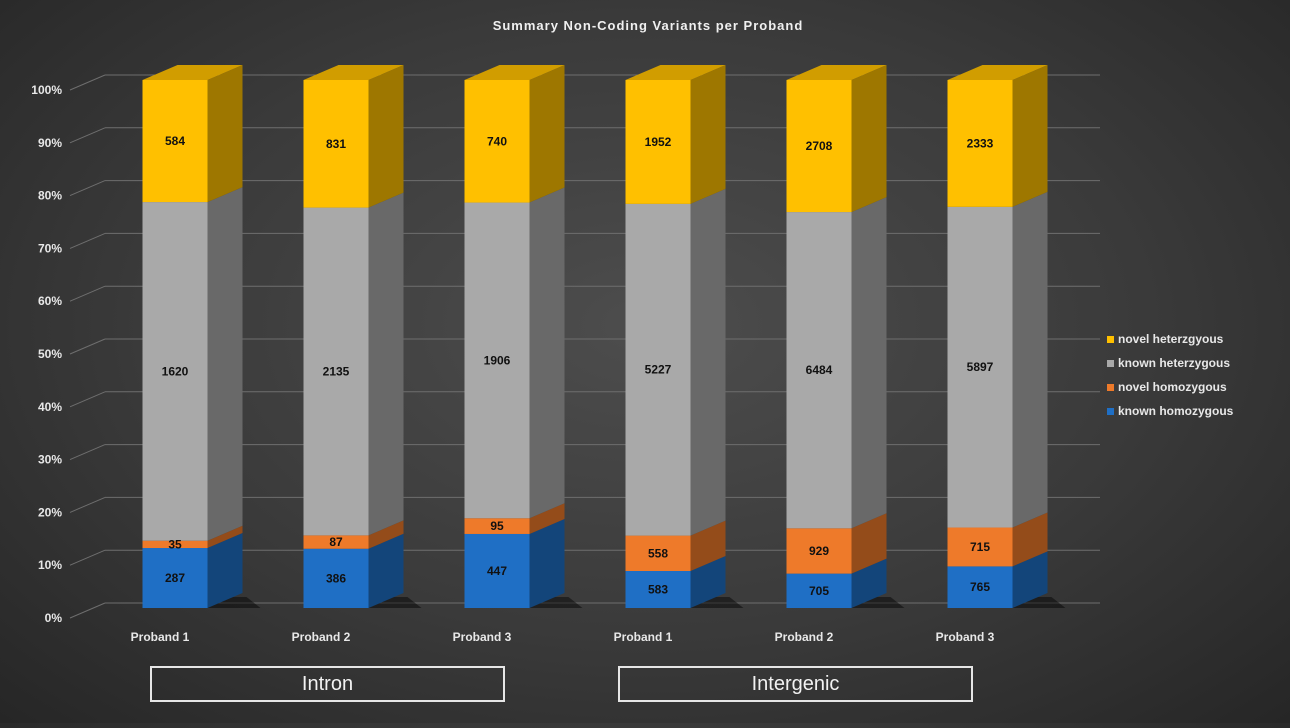 The width and height of the screenshot is (1290, 728). I want to click on data-label: 2333, so click(980, 143).